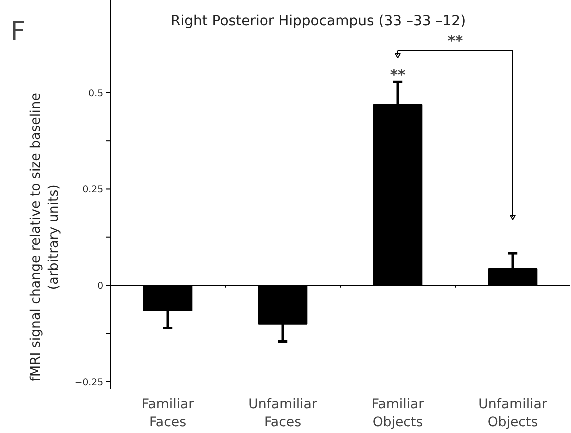  What do you see at coordinates (18, 32) in the screenshot?
I see `text: F` at bounding box center [18, 32].